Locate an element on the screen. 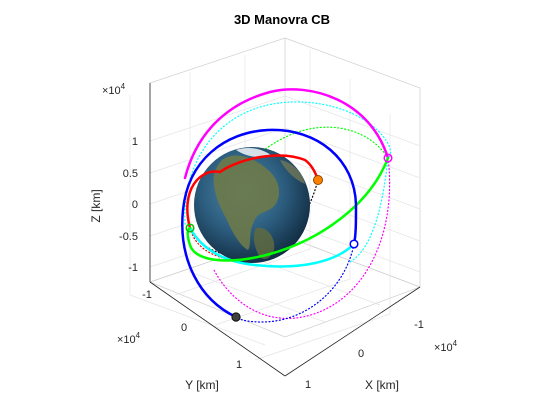 This screenshot has width=560, height=420. series-blue-dotted is located at coordinates (295, 283).